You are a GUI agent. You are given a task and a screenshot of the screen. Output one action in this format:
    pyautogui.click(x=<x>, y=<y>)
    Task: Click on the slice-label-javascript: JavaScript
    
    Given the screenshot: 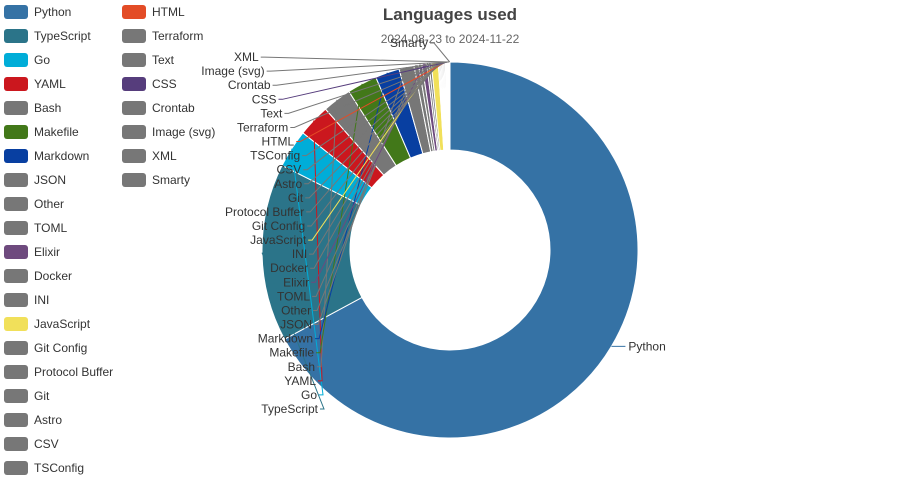 What is the action you would take?
    pyautogui.click(x=278, y=240)
    